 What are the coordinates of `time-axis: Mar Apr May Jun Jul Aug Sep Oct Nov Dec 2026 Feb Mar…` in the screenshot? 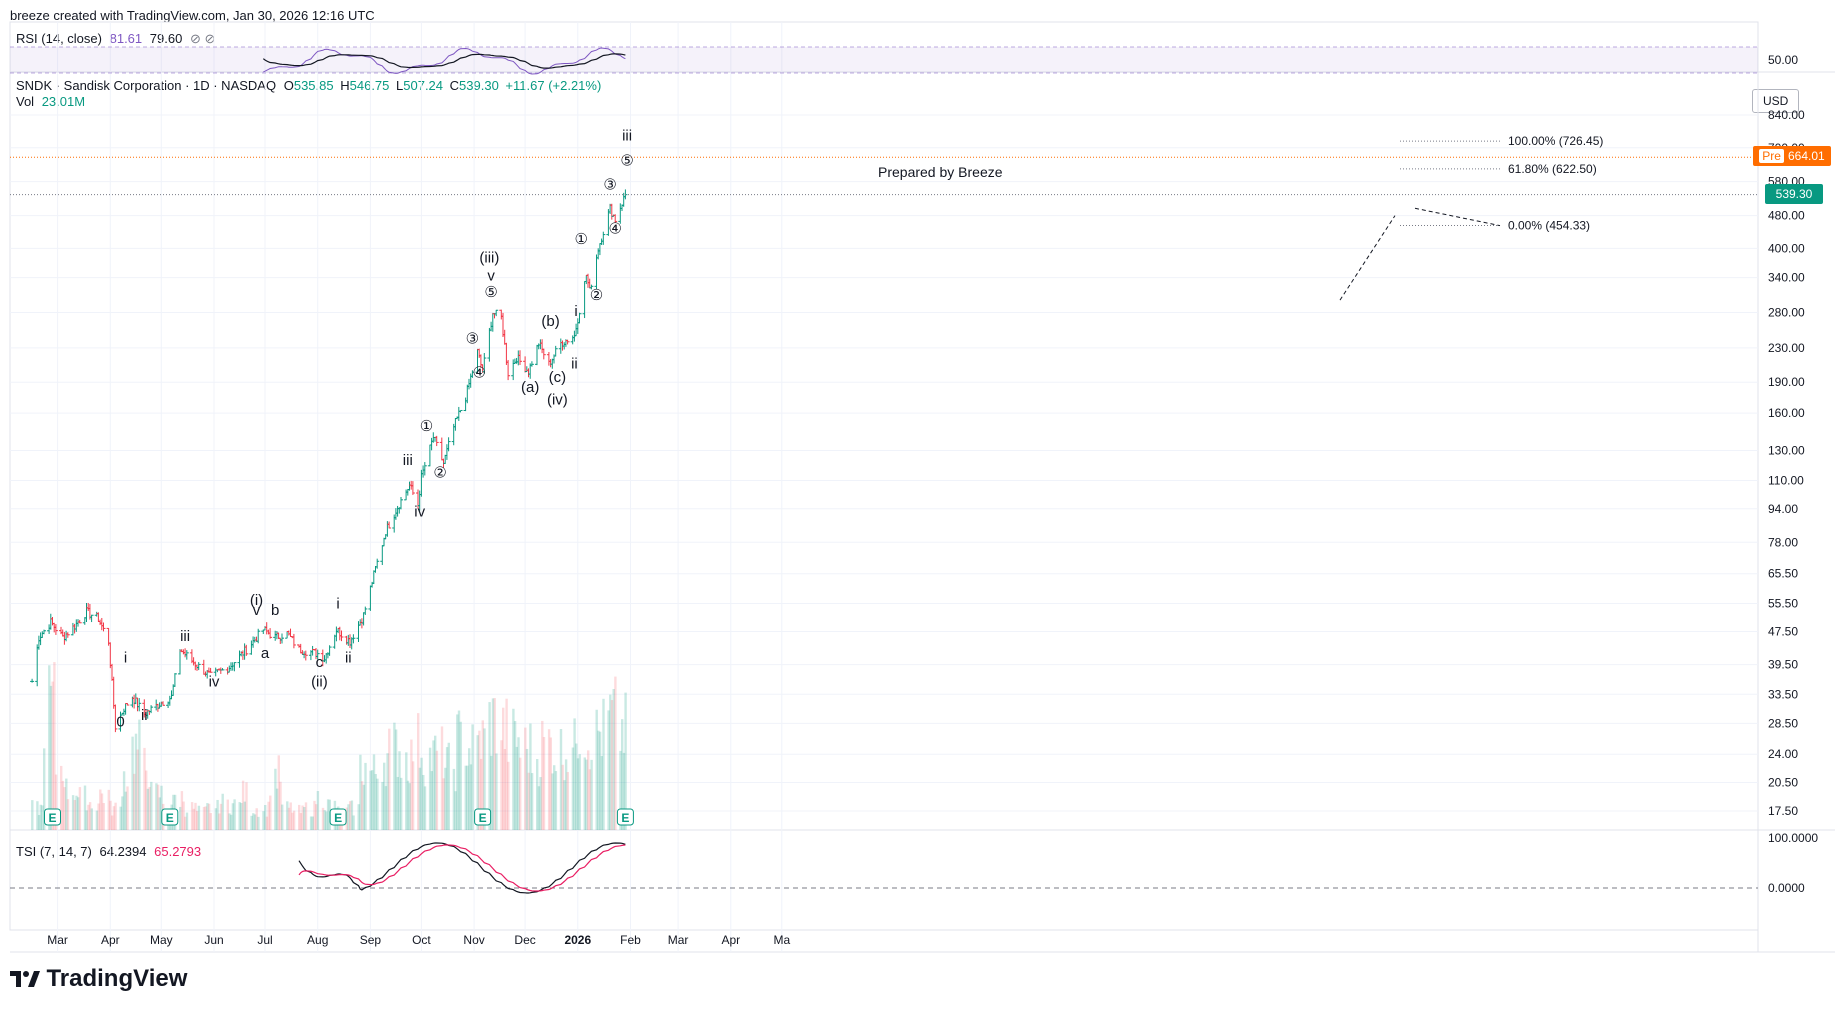 It's located at (418, 940).